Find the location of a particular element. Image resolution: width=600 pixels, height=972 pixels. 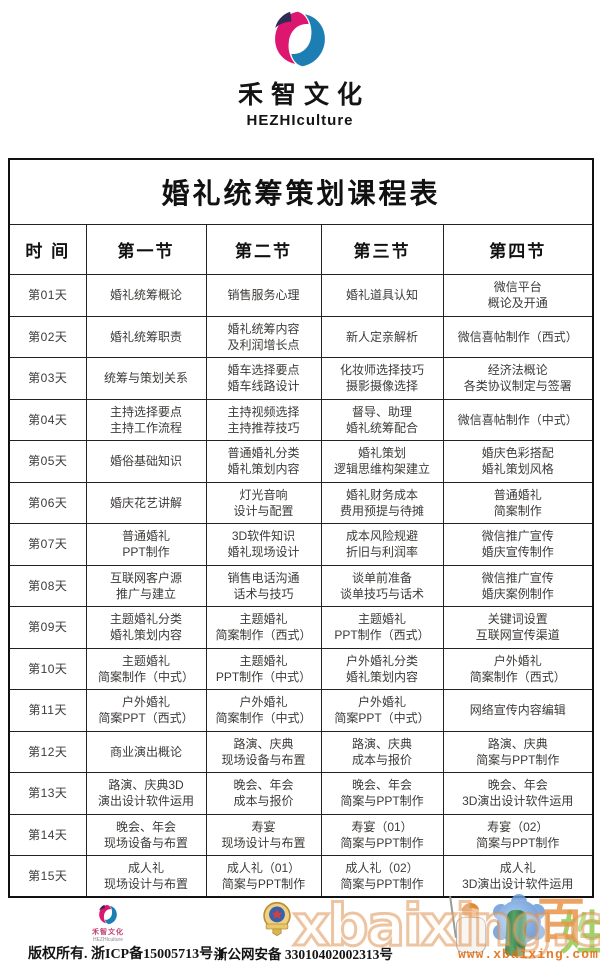

course-cell: 普通婚礼 简案制作 is located at coordinates (518, 502).